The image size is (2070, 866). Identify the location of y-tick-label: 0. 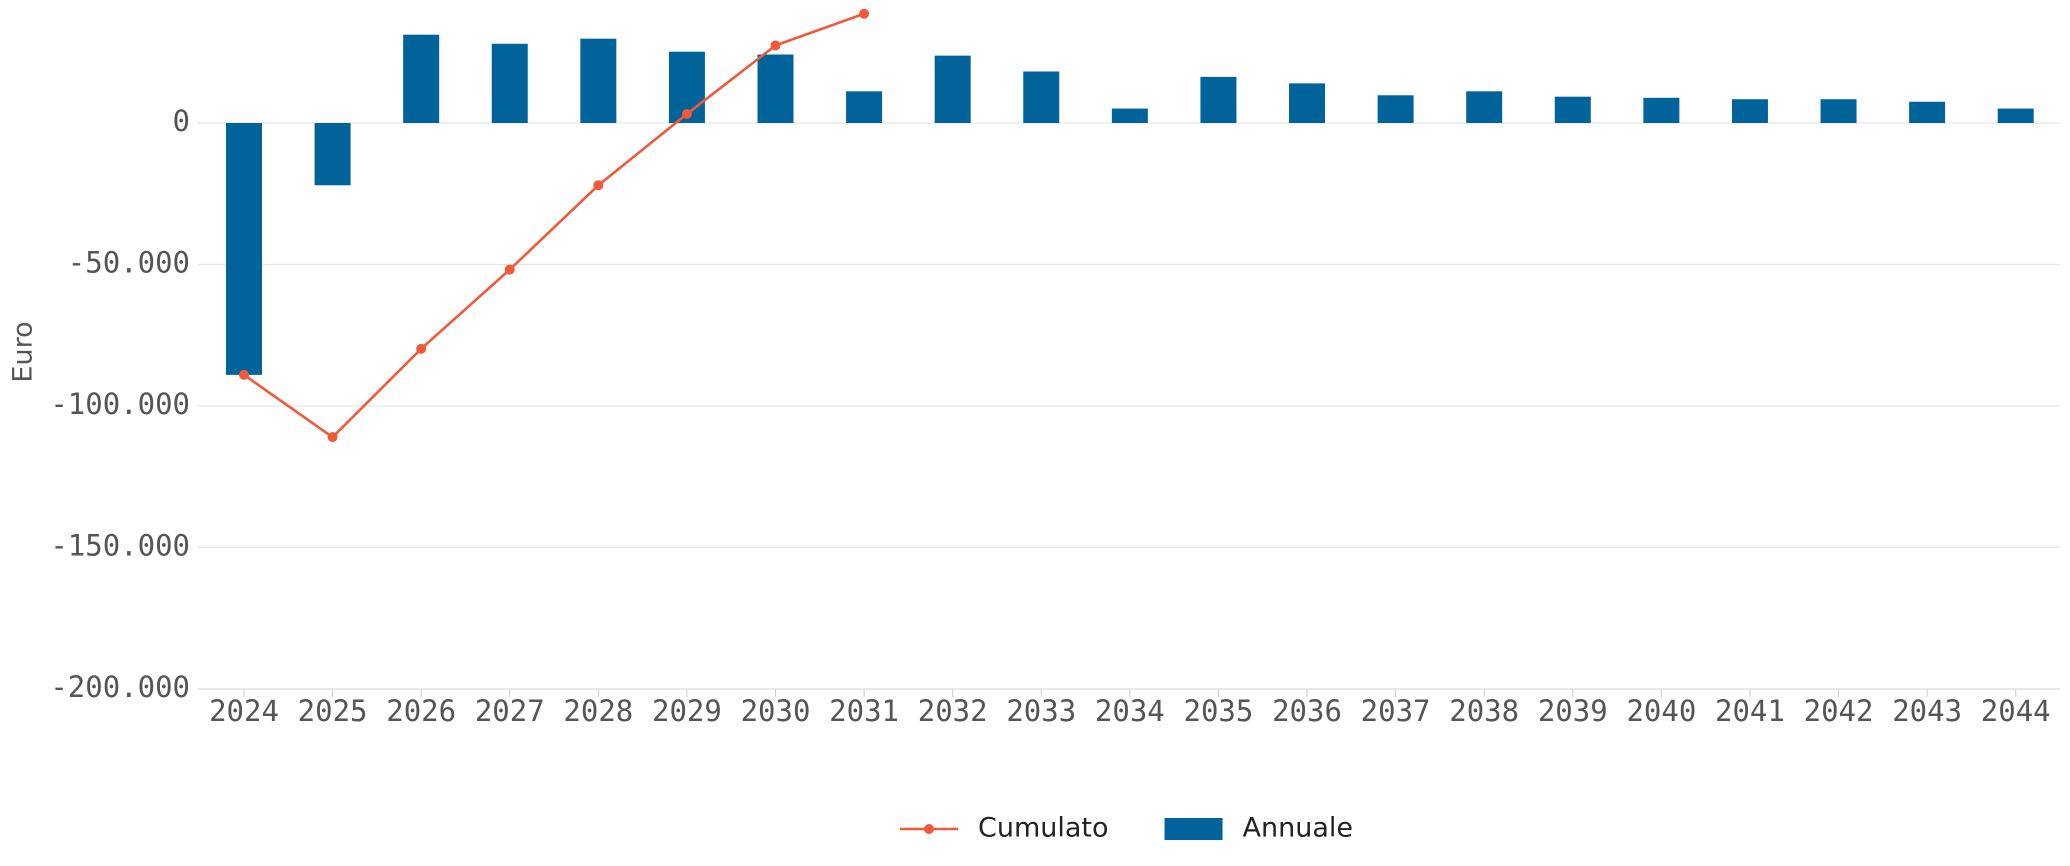
(181, 121).